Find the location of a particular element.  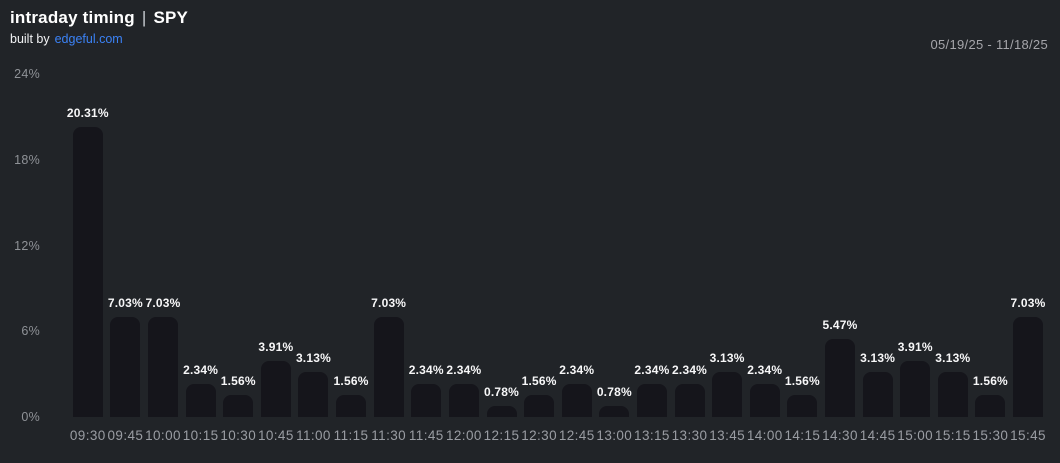

x-tick-label: 12:00 is located at coordinates (463, 435).